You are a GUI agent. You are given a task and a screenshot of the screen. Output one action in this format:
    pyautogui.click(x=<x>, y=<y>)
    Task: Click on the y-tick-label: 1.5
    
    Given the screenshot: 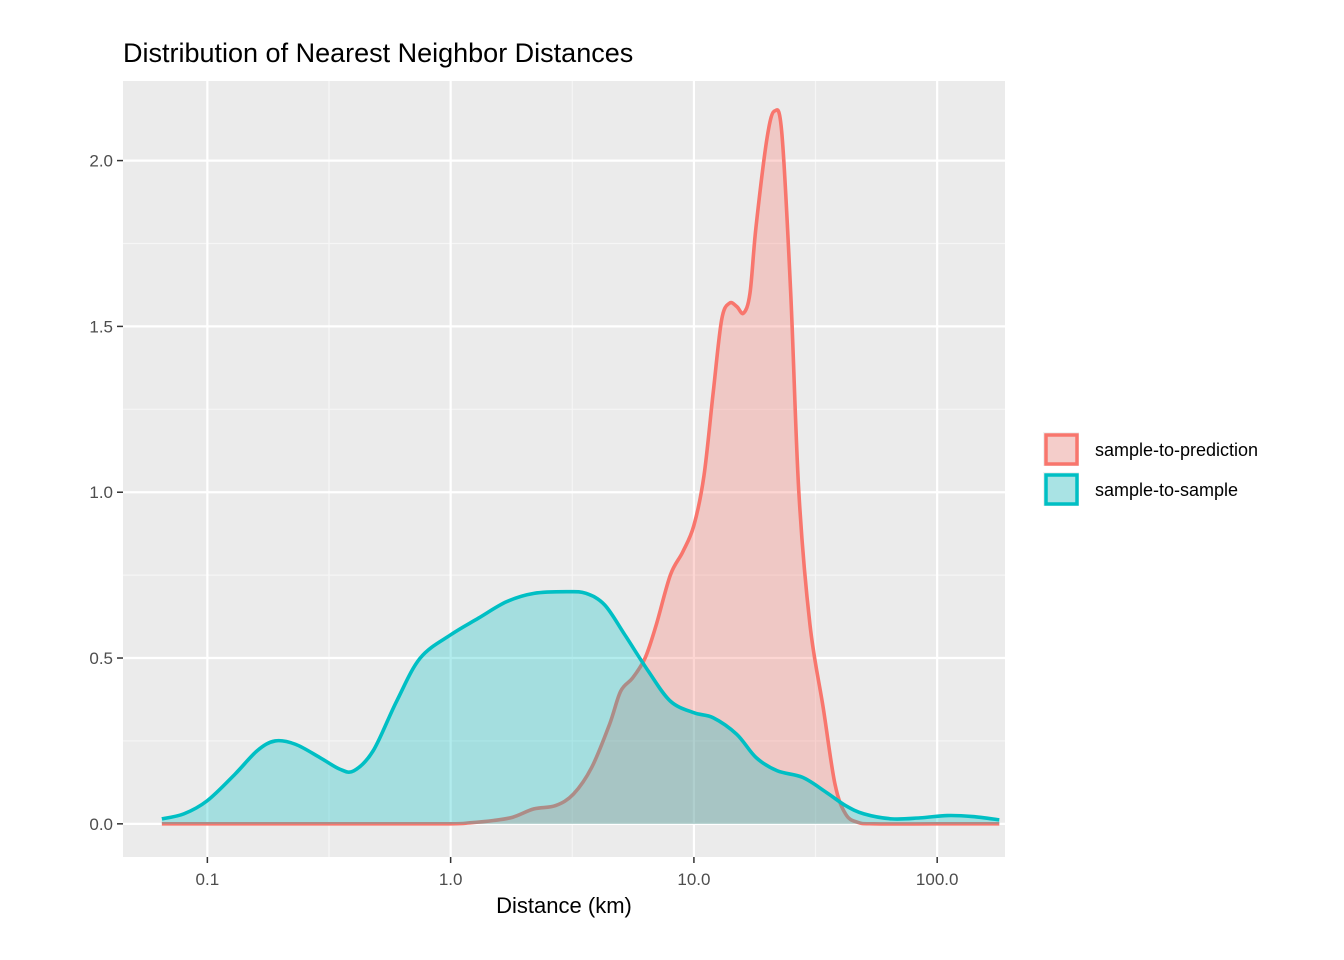 What is the action you would take?
    pyautogui.click(x=101, y=326)
    